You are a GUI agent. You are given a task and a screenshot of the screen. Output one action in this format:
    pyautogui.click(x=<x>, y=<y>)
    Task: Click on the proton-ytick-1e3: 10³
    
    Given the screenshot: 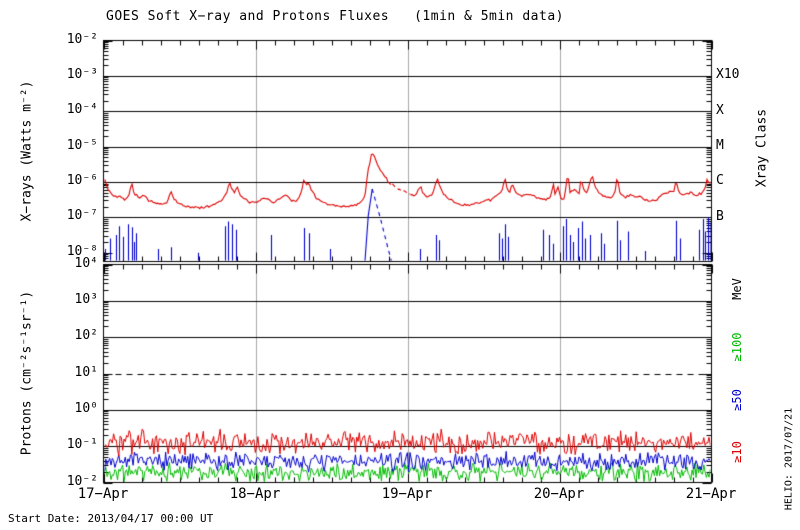 What is the action you would take?
    pyautogui.click(x=86, y=299)
    